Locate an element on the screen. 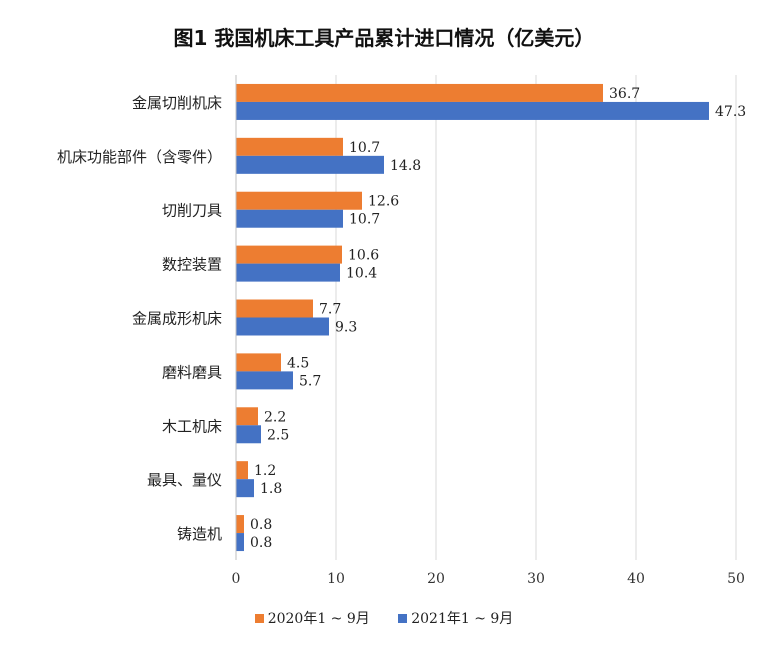  bar-s0-c7 is located at coordinates (242, 470).